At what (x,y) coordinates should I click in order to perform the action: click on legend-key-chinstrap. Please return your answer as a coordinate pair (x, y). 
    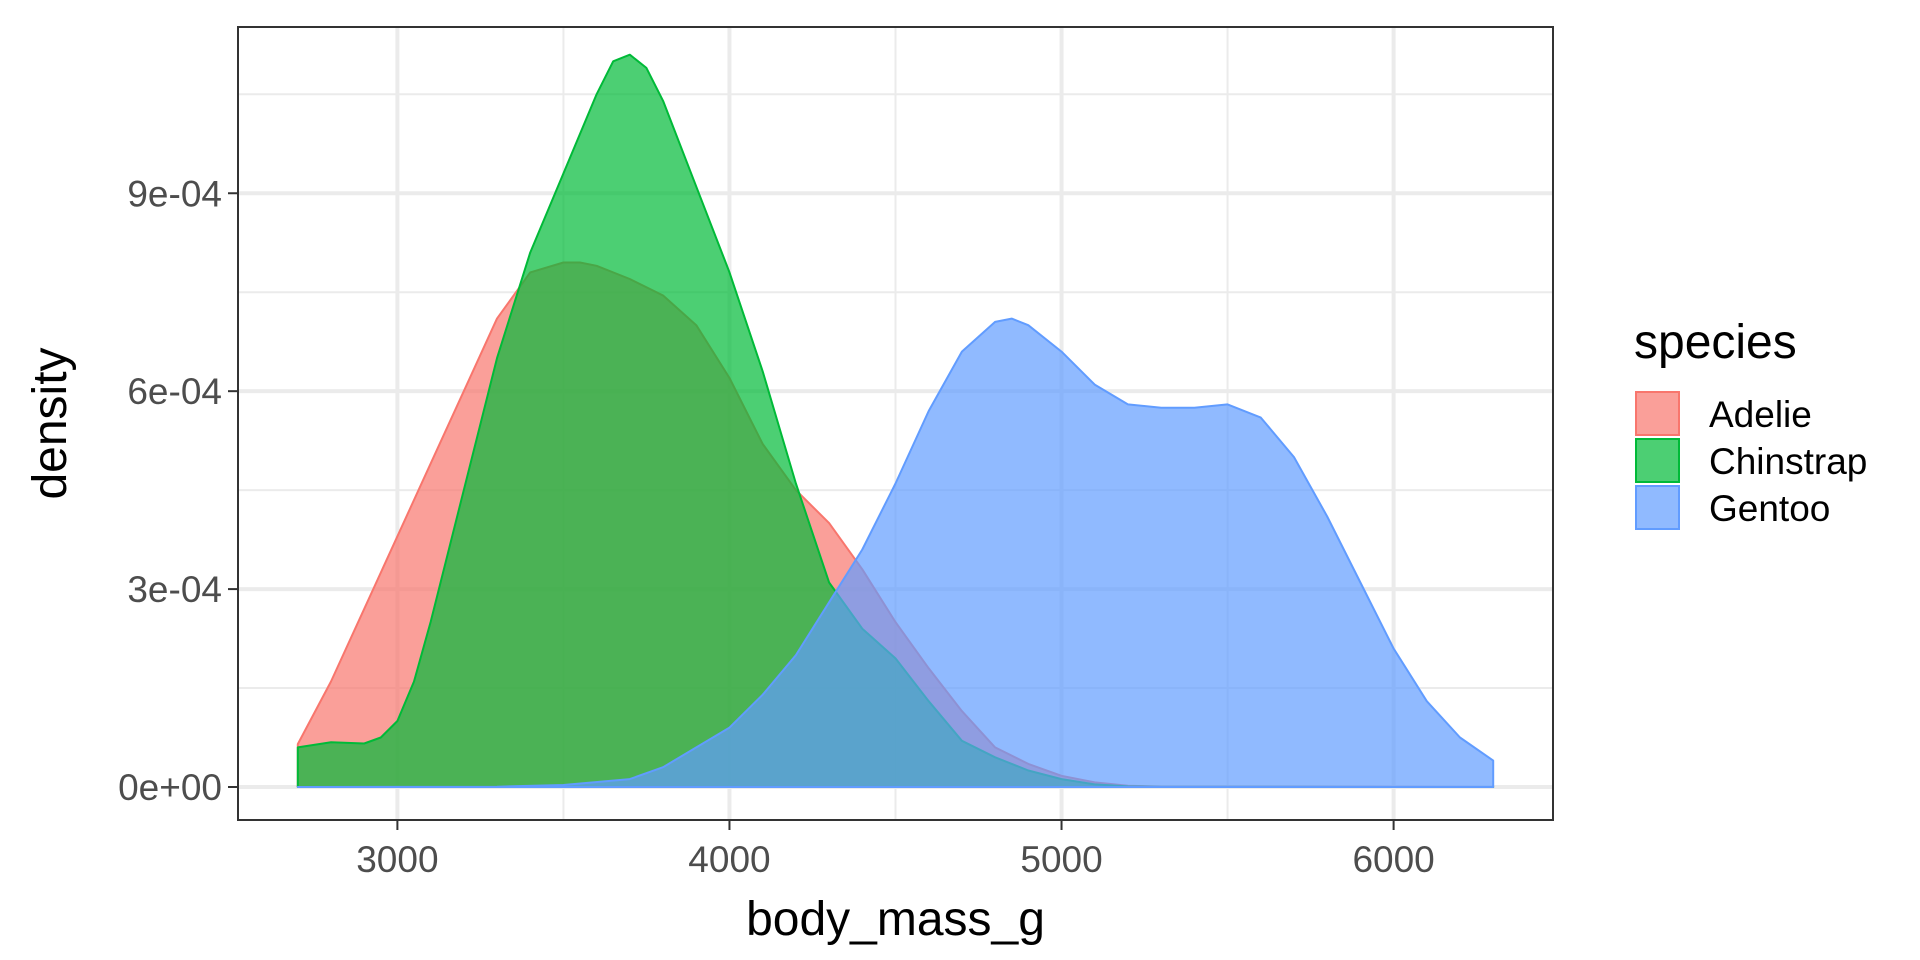
    Looking at the image, I should click on (1657, 460).